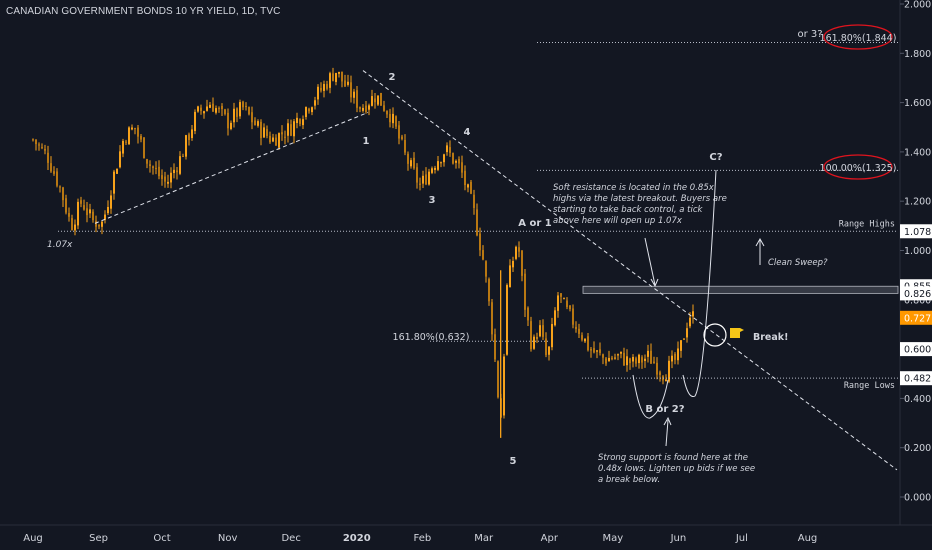  I want to click on uptrend-line, so click(231, 167).